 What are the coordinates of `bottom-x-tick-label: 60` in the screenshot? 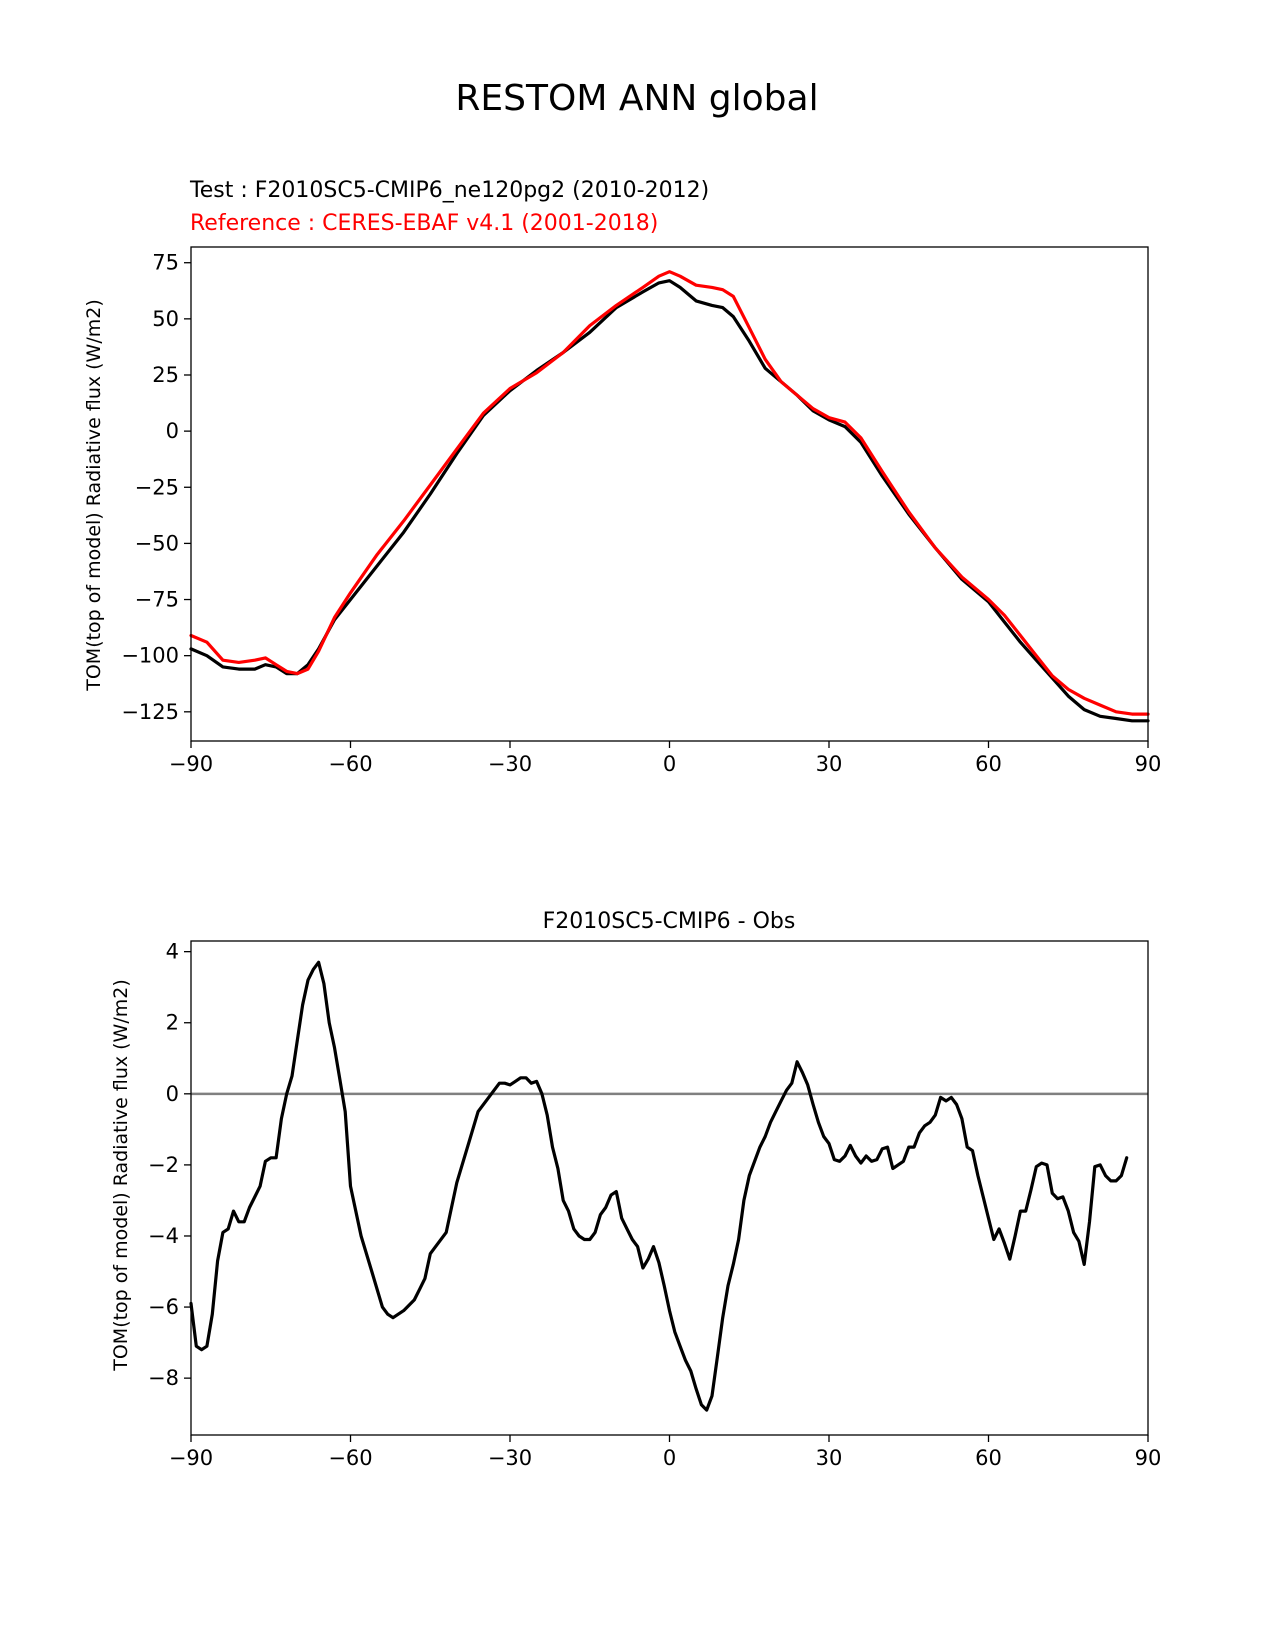 It's located at (988, 1458).